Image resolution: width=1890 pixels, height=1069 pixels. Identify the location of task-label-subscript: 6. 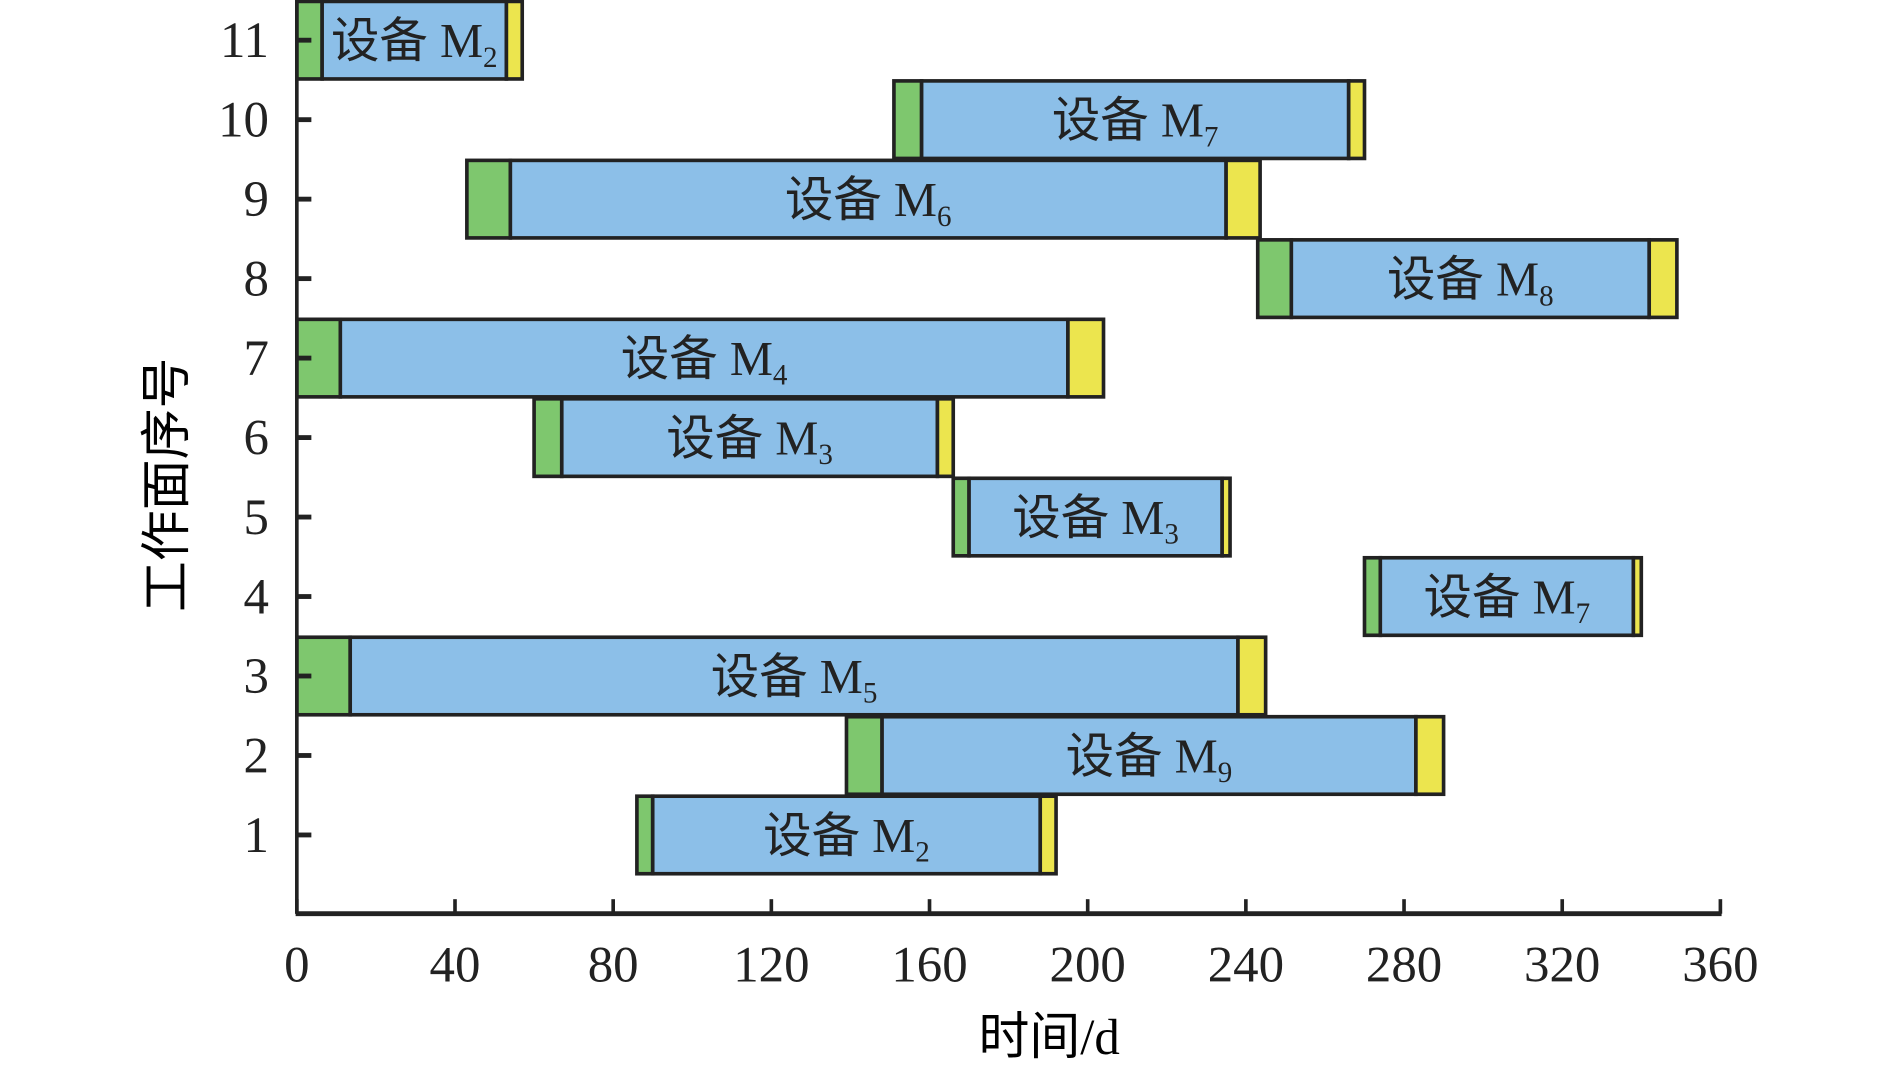
(944, 217).